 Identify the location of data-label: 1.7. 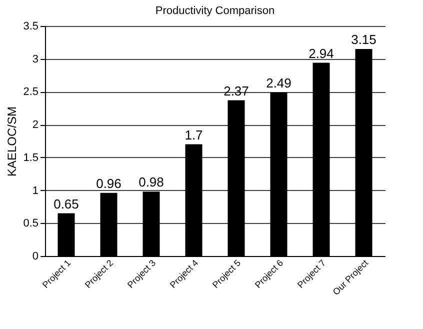
(193, 134).